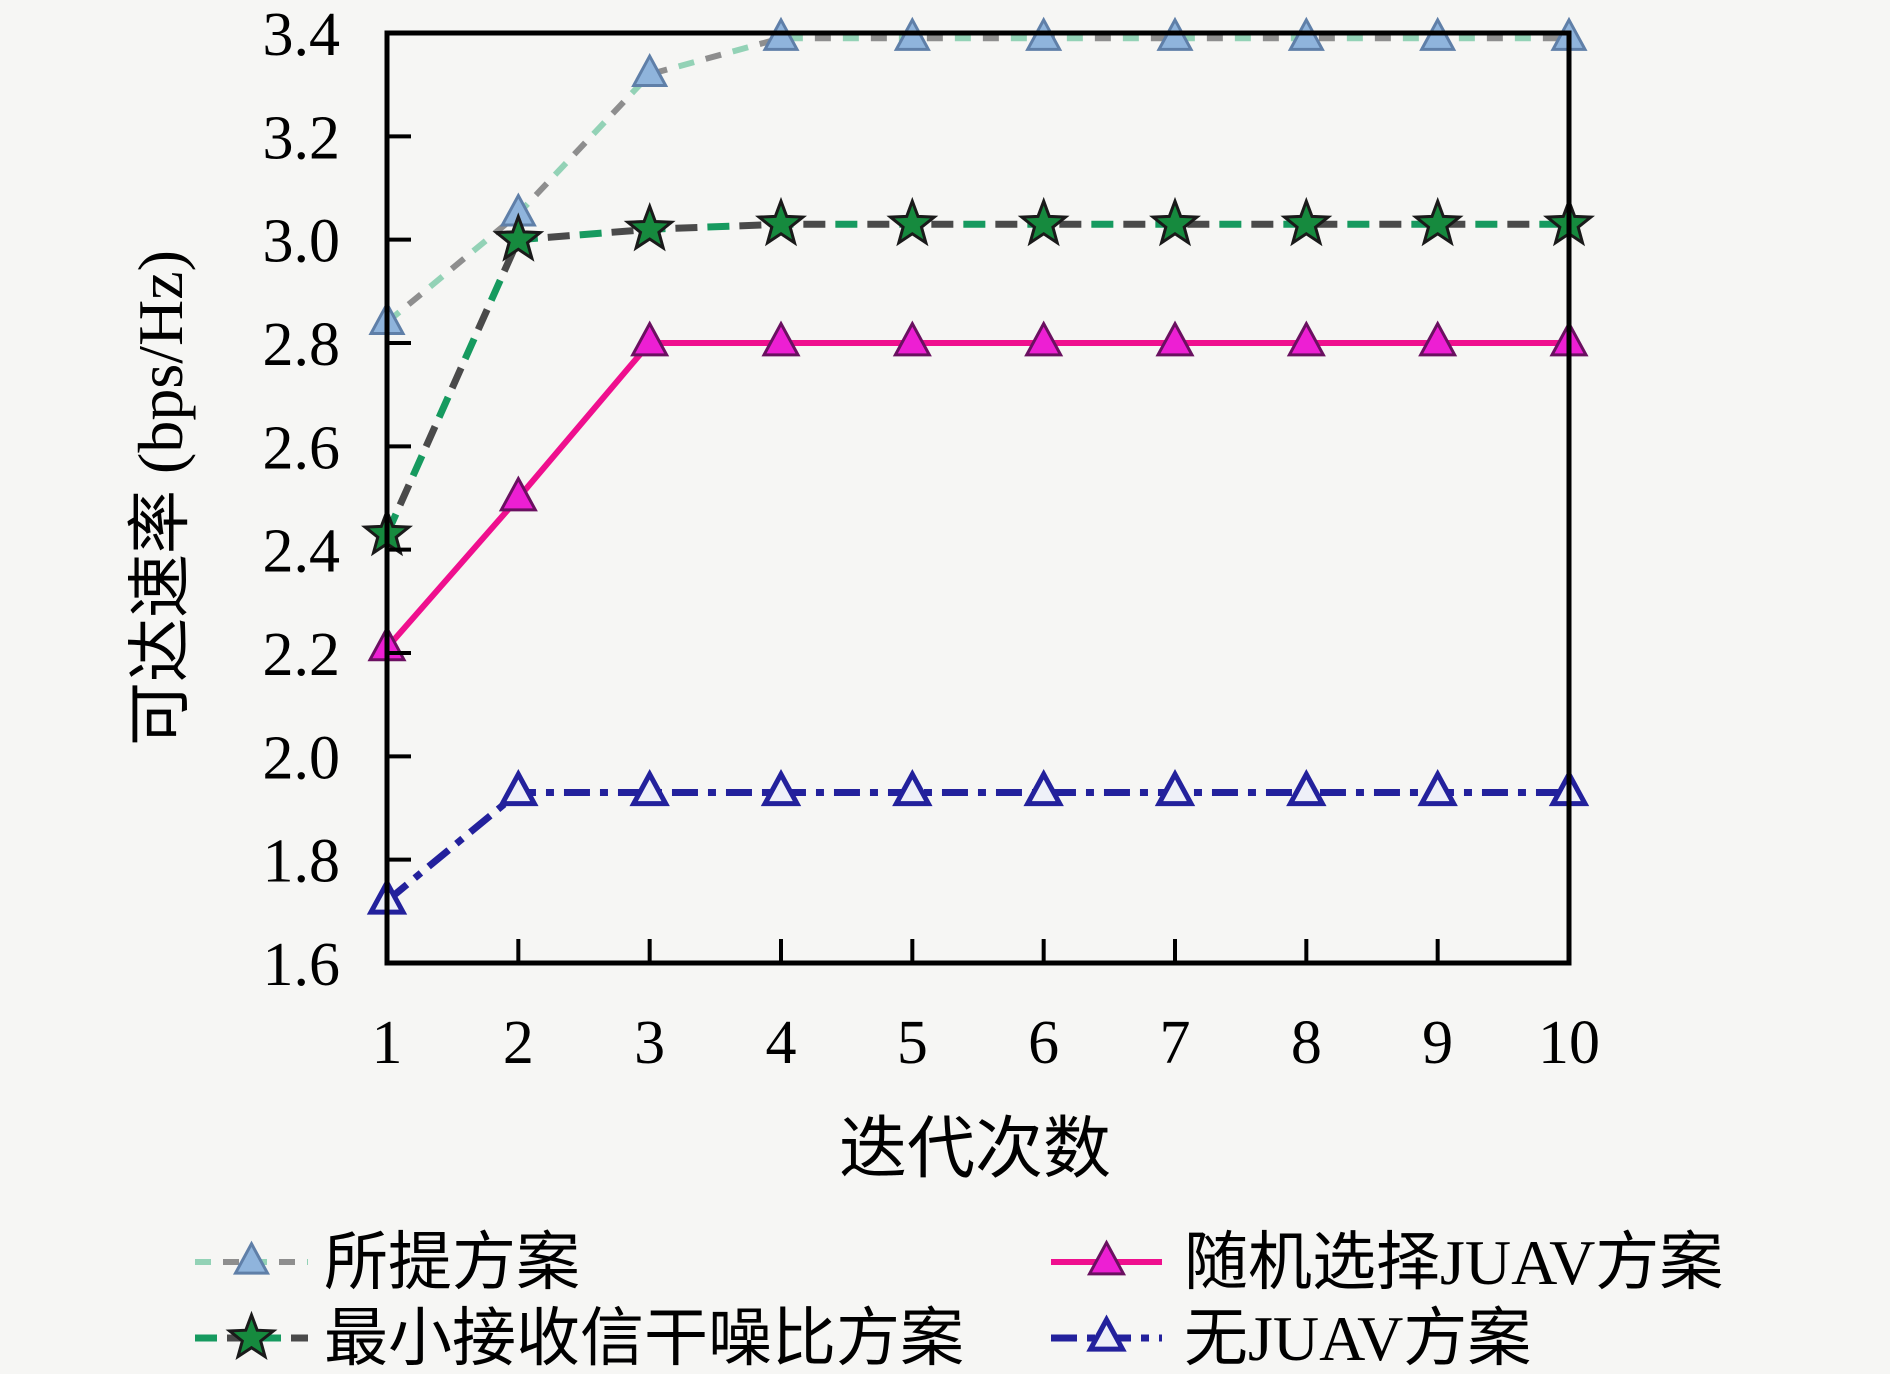 The image size is (1890, 1374). Describe the element at coordinates (650, 70) in the screenshot. I see `series-0-marker-icon` at that location.